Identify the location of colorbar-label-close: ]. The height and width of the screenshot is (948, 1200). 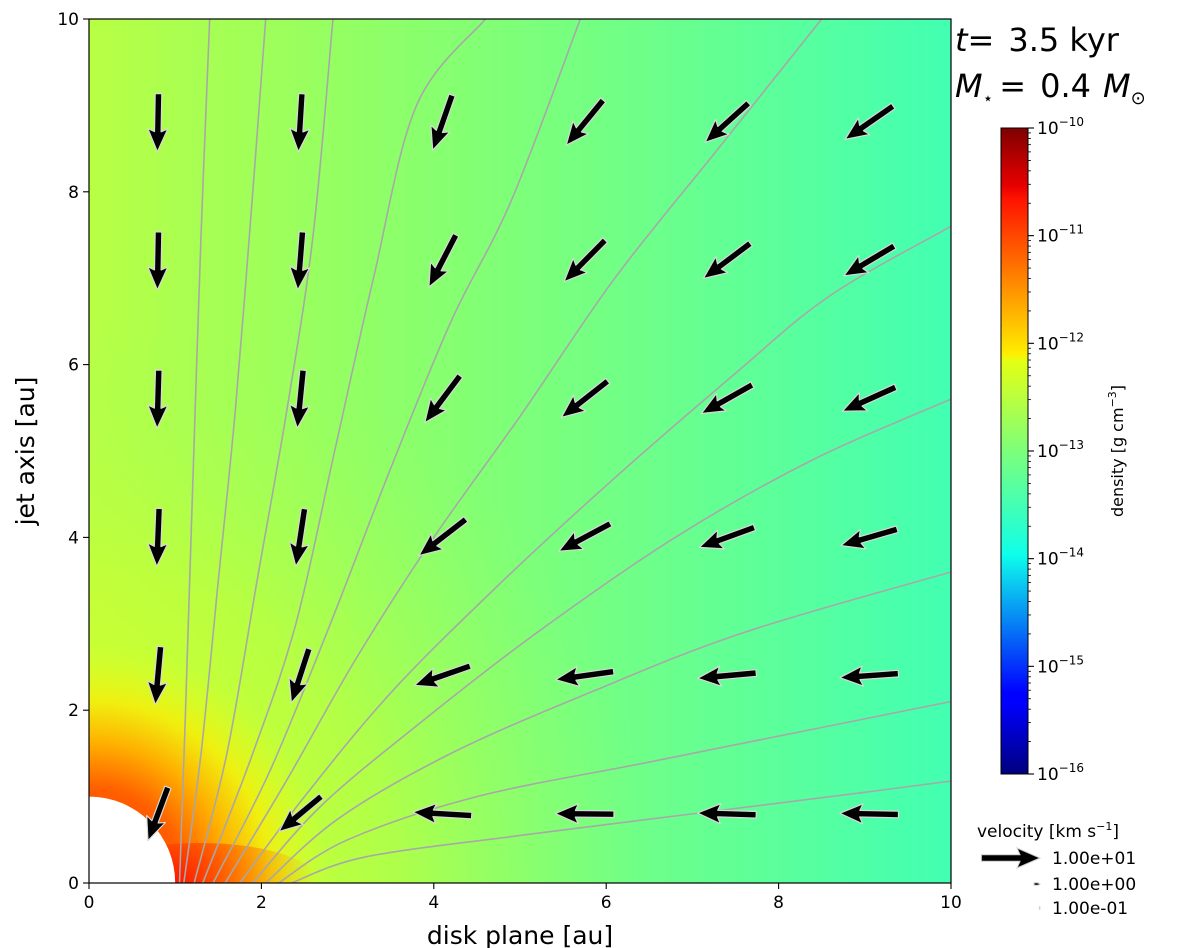
(1117, 388).